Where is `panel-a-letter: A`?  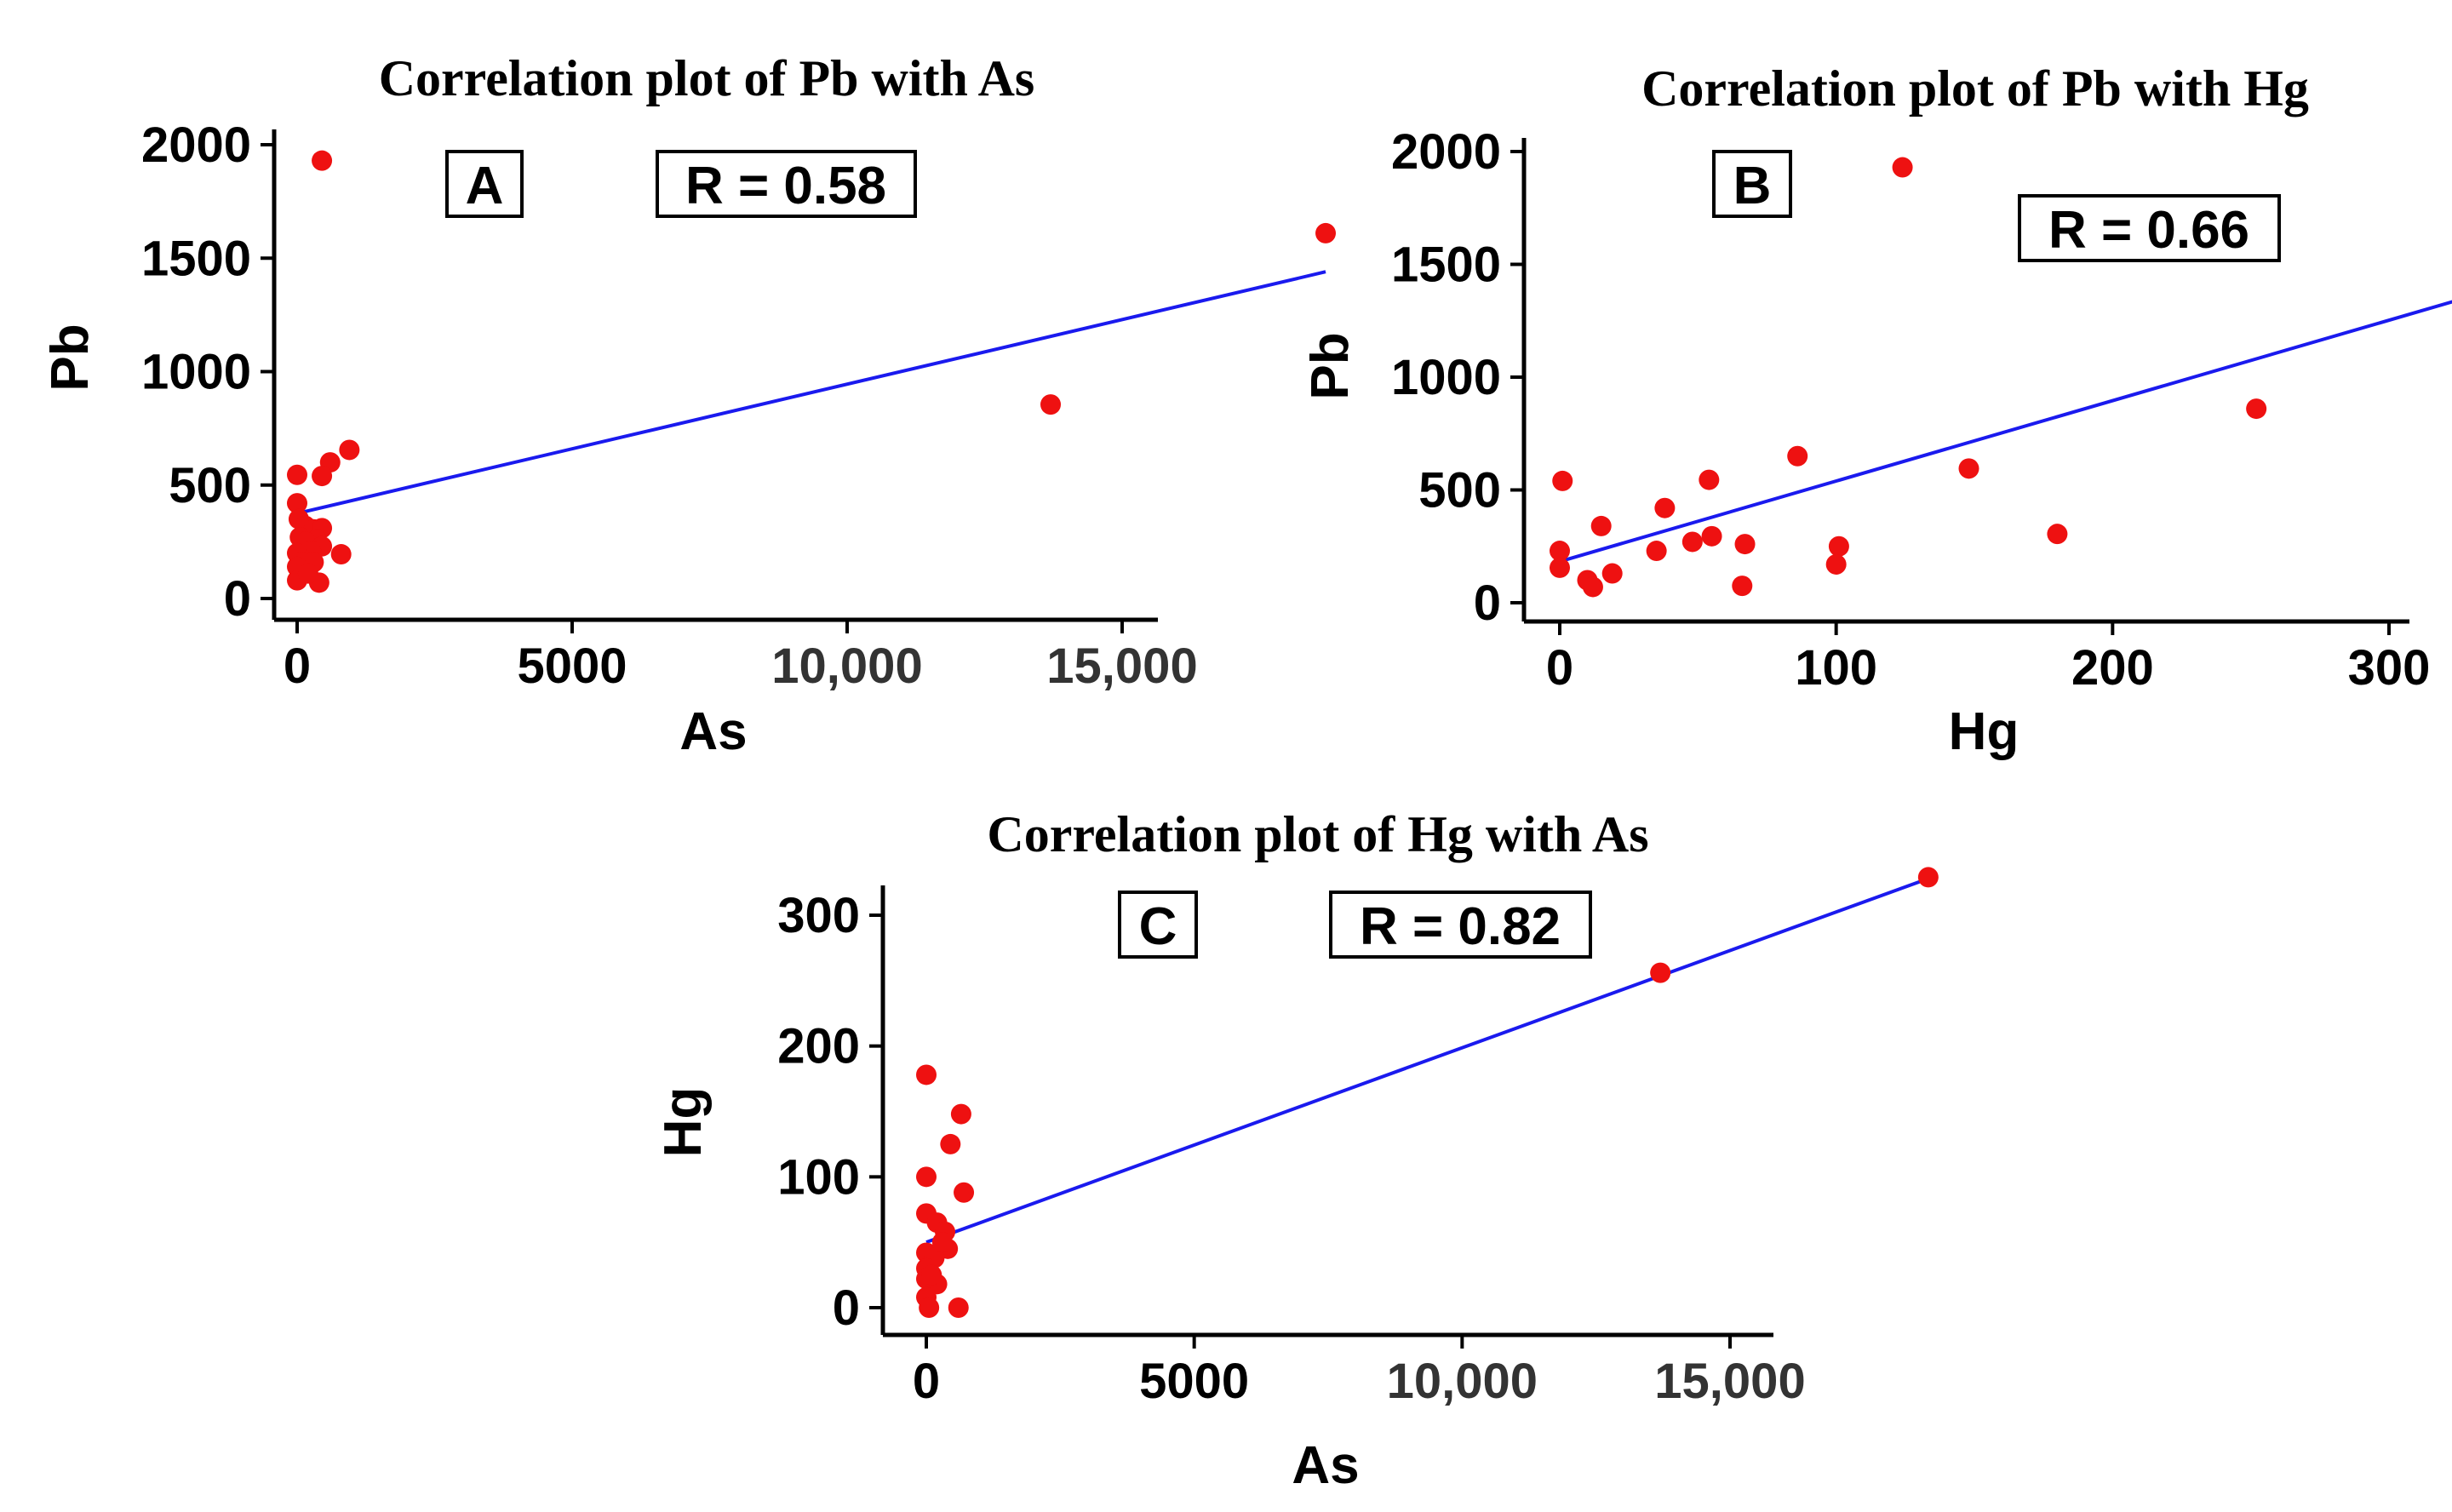 panel-a-letter: A is located at coordinates (485, 186).